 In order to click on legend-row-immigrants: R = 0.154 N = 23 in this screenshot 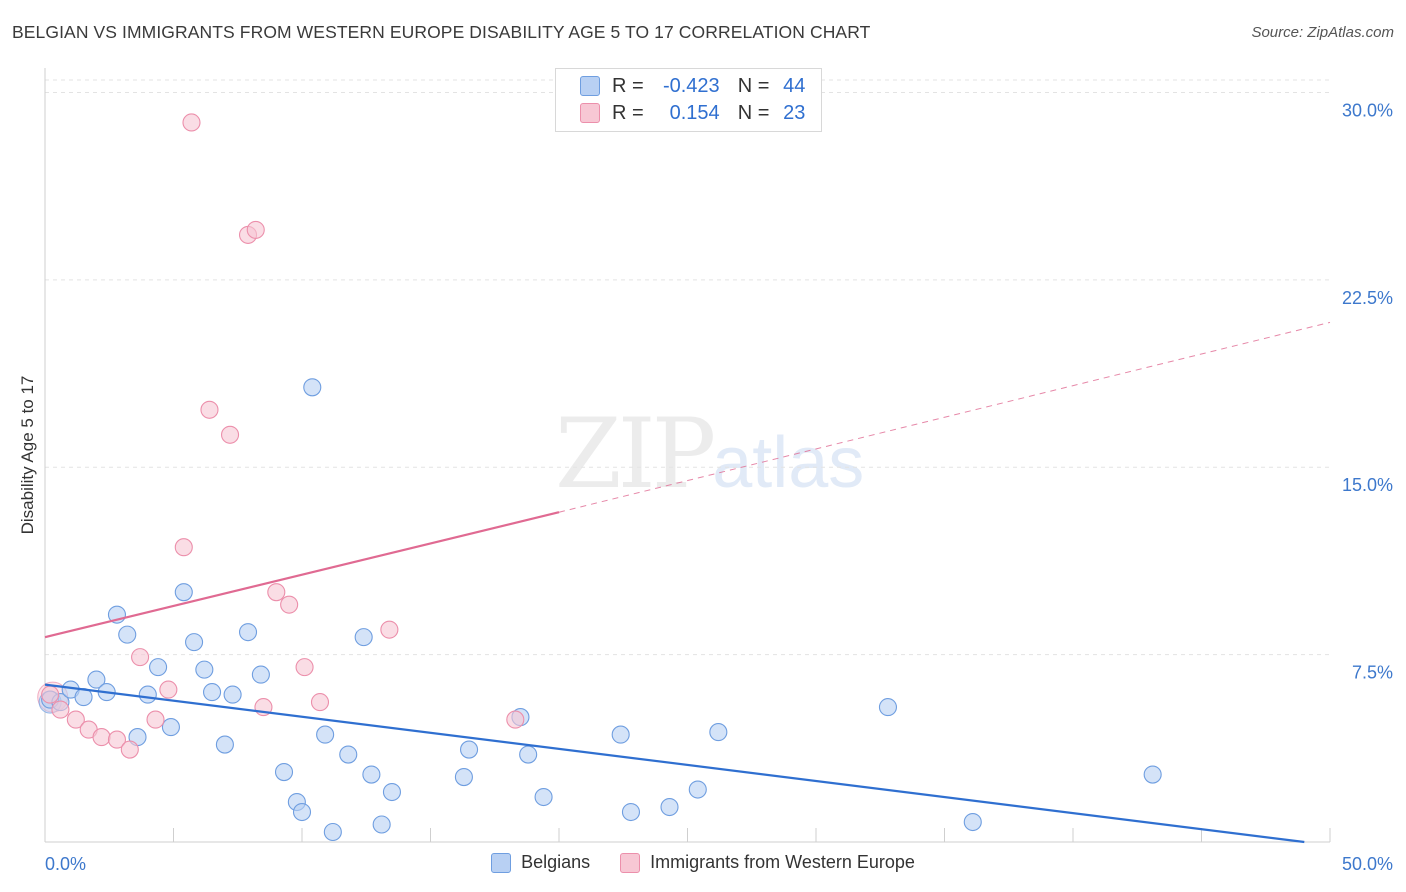, I will do `click(692, 113)`.